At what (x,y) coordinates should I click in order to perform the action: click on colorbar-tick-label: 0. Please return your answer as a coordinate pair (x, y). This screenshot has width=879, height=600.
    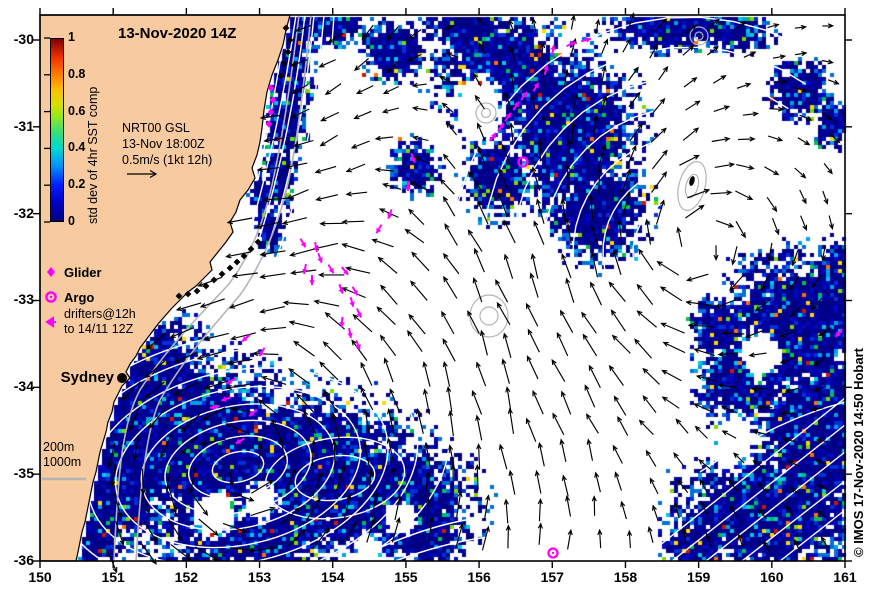
    Looking at the image, I should click on (71, 221).